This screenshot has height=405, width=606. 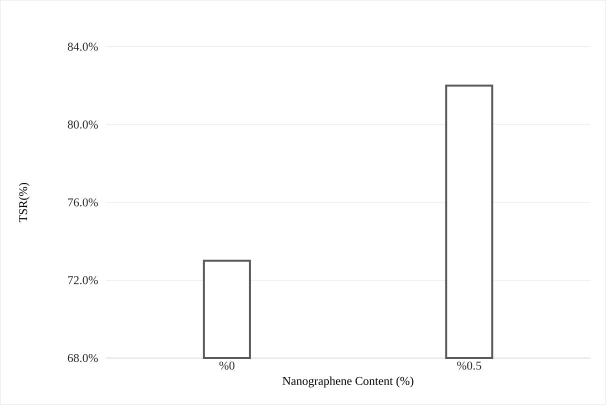 I want to click on y-axis-title: TSR(%), so click(x=24, y=202).